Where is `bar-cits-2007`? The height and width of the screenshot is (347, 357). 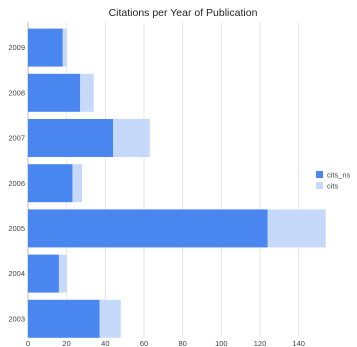 bar-cits-2007 is located at coordinates (131, 138).